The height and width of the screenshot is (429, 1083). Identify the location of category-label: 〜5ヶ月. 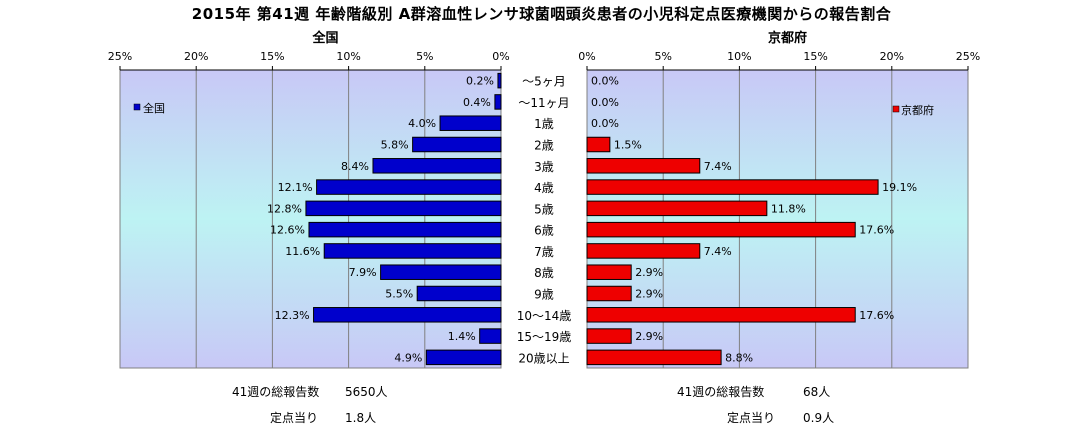
(544, 82).